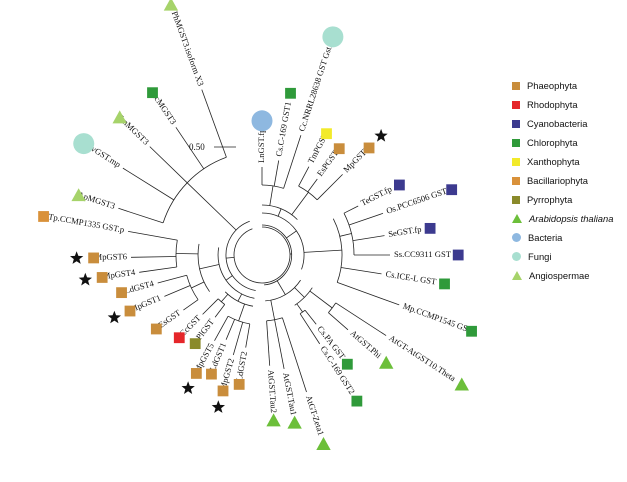 The width and height of the screenshot is (627, 482). Describe the element at coordinates (188, 48) in the screenshot. I see `leaf-label: PhMGST3.isoform X3` at that location.